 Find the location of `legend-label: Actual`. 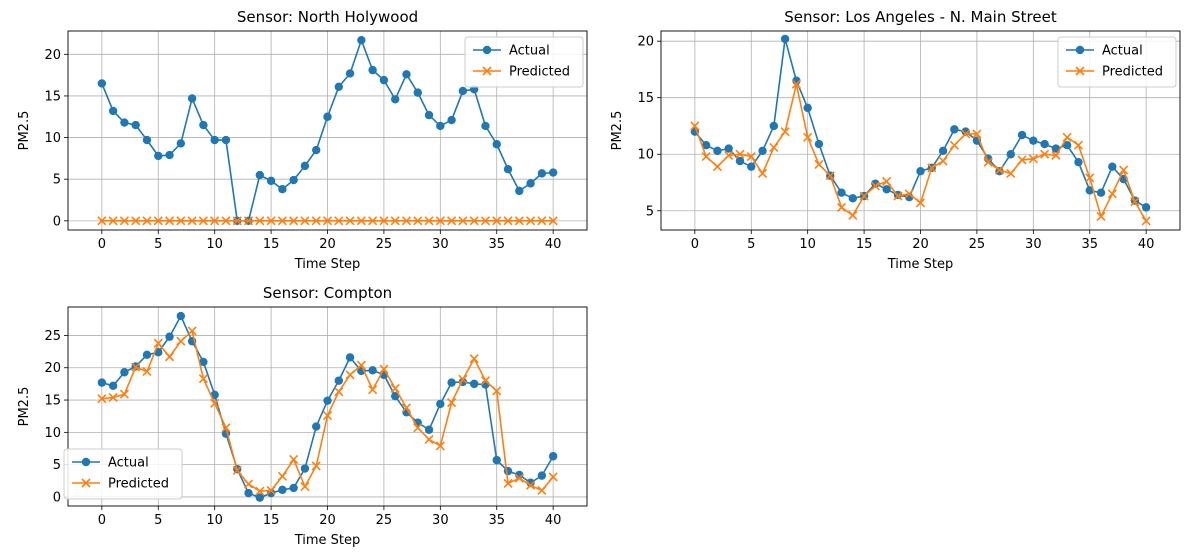

legend-label: Actual is located at coordinates (529, 51).